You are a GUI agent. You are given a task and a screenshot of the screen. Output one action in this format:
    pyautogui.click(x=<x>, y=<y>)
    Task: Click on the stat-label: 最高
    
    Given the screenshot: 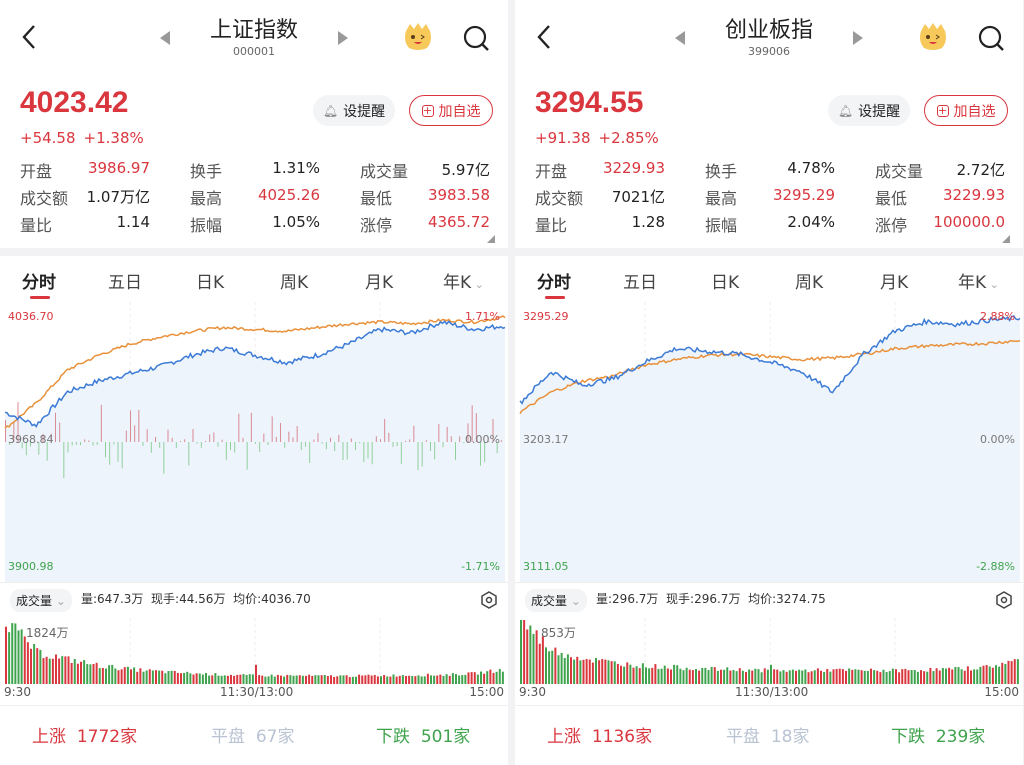 What is the action you would take?
    pyautogui.click(x=206, y=198)
    